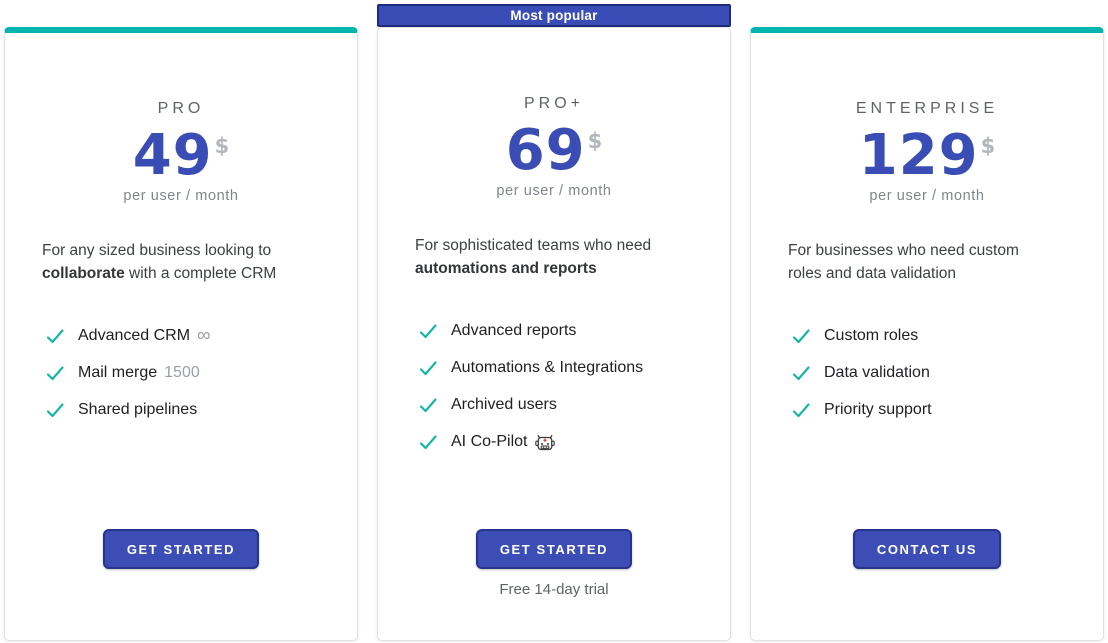 The width and height of the screenshot is (1108, 643). What do you see at coordinates (181, 108) in the screenshot?
I see `plan-name: PRO` at bounding box center [181, 108].